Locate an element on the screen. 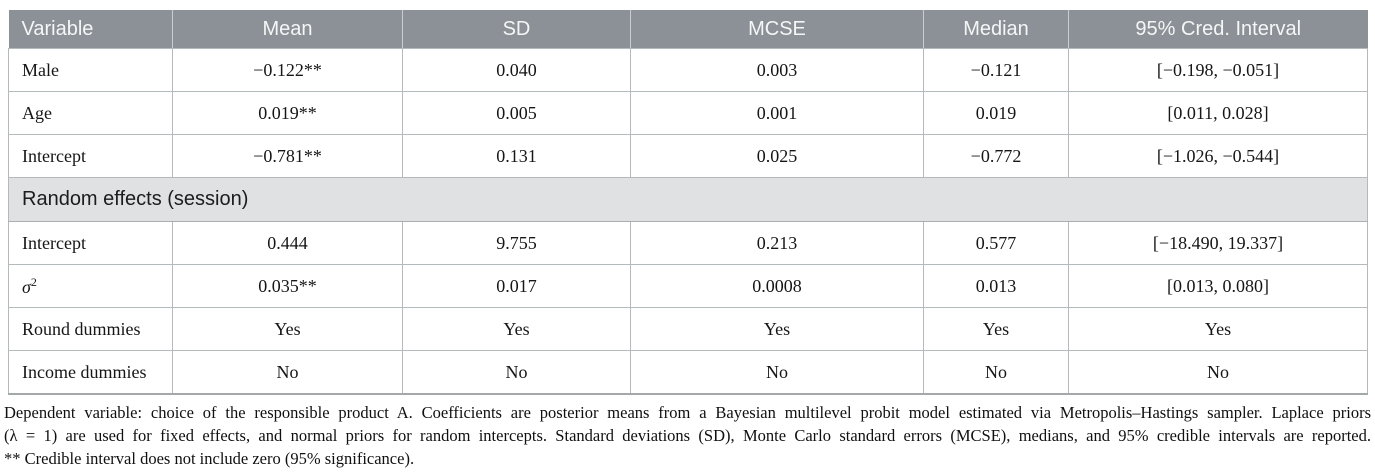 The image size is (1375, 476). value-cell: 9.755 is located at coordinates (516, 243).